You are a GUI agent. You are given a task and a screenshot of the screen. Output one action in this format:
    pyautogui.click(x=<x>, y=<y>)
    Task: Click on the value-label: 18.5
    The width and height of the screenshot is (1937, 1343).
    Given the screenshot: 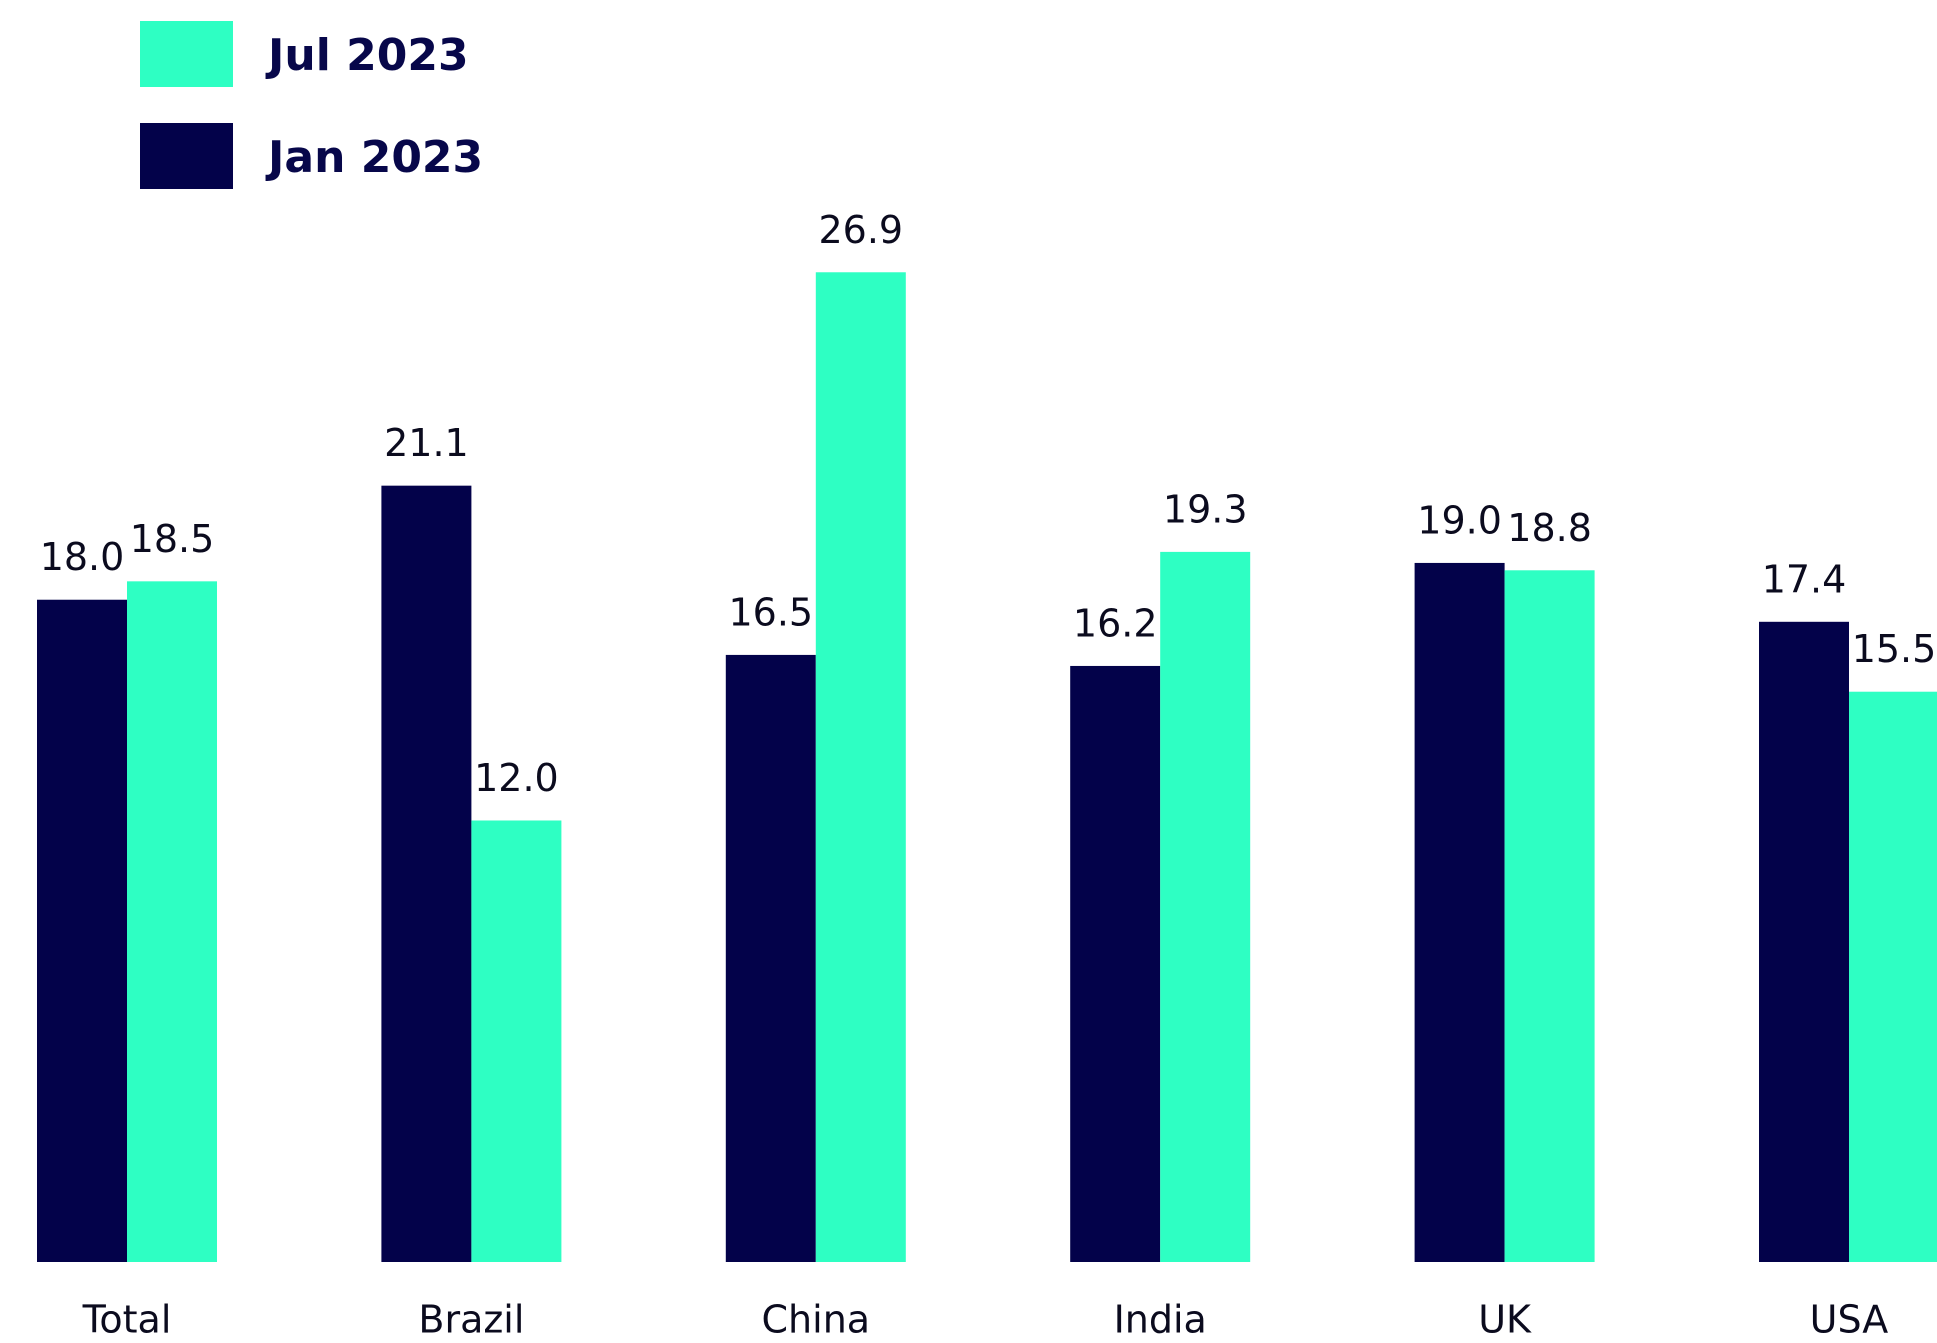 What is the action you would take?
    pyautogui.click(x=172, y=539)
    